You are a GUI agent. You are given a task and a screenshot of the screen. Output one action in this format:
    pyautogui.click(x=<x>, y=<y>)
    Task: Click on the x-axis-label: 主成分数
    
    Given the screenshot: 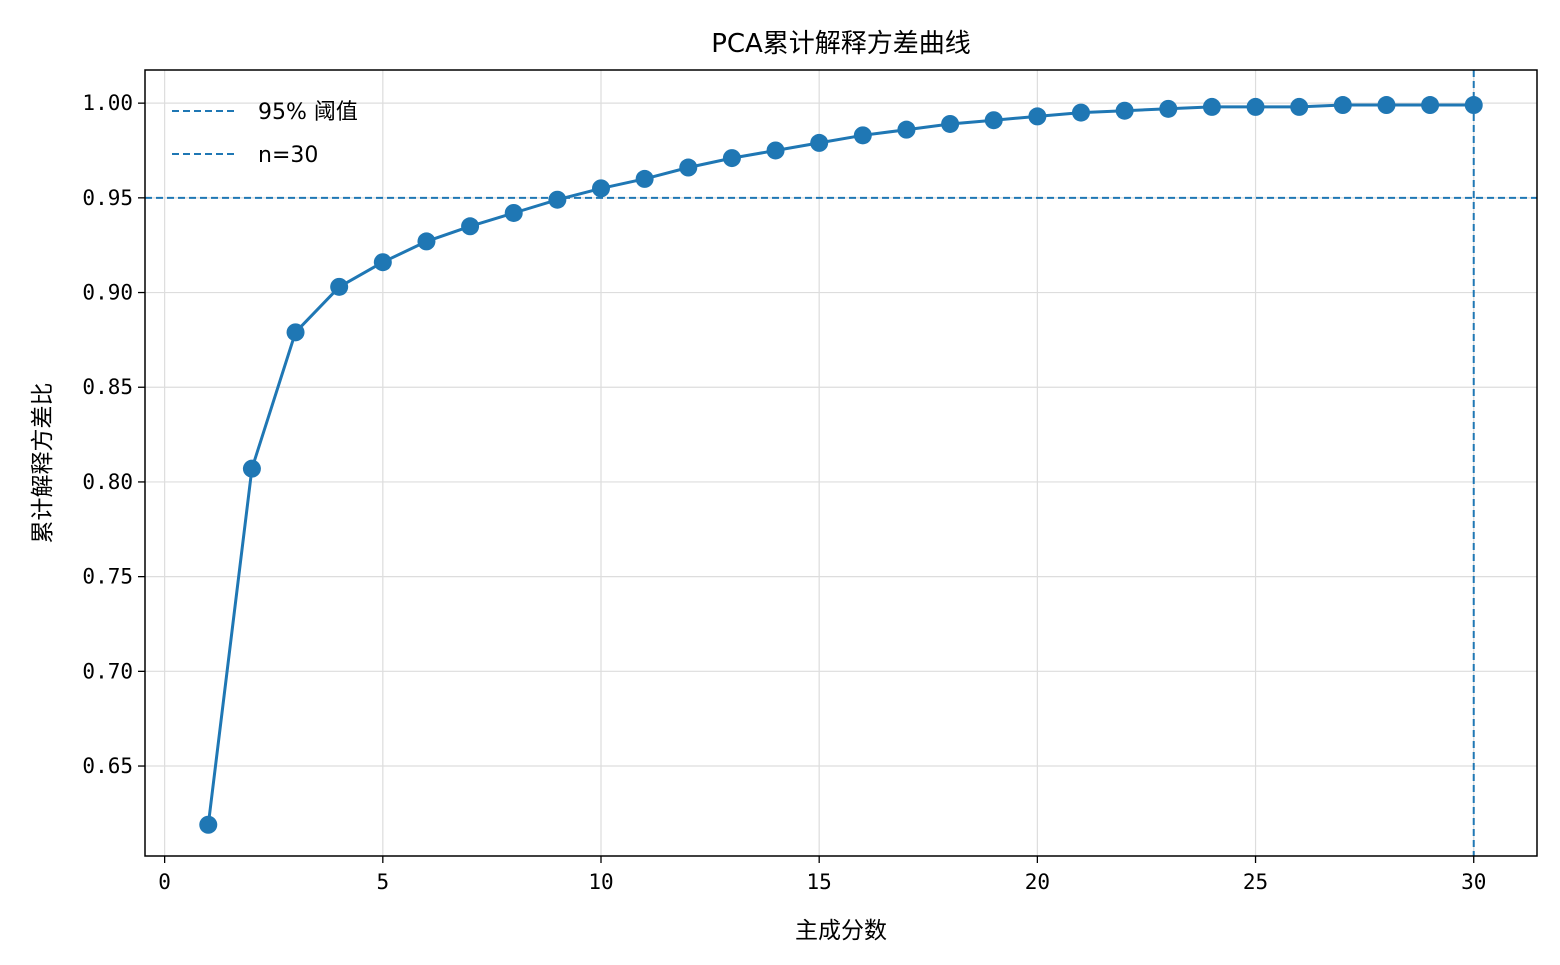 What is the action you would take?
    pyautogui.click(x=841, y=931)
    